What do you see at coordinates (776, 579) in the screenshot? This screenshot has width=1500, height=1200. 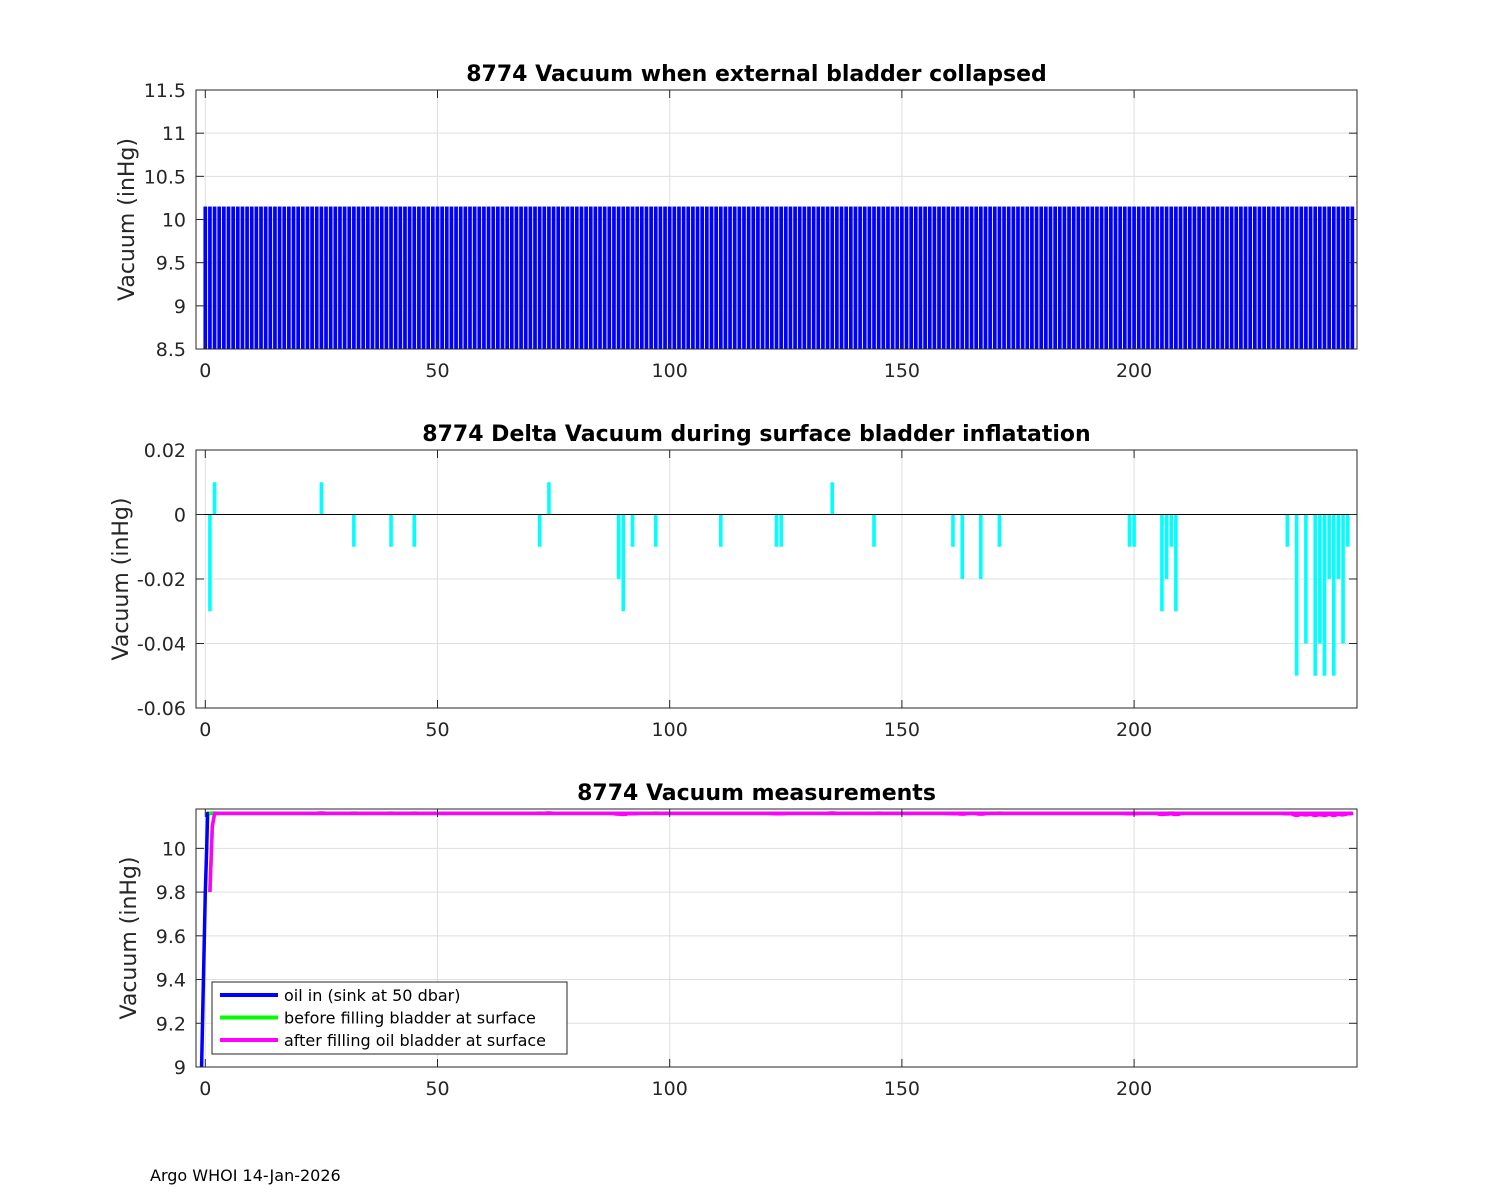 I see `data-layer` at bounding box center [776, 579].